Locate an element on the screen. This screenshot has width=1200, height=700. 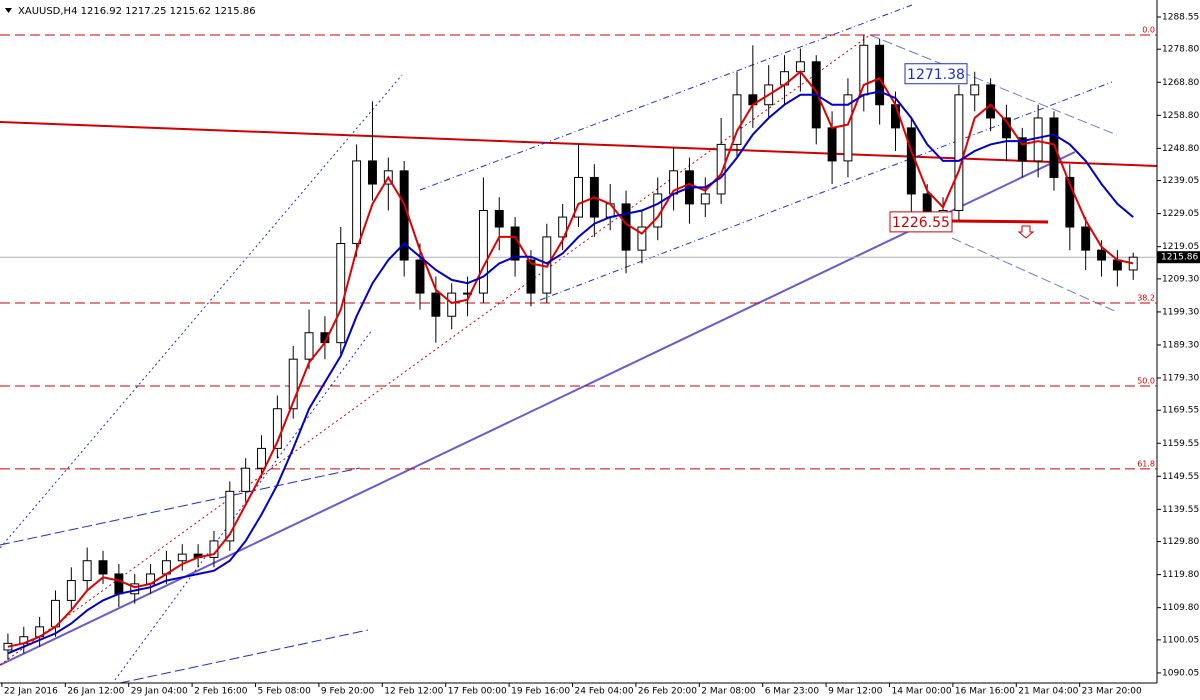
x-tick-label: 23 Mar 20:00 is located at coordinates (1112, 692).